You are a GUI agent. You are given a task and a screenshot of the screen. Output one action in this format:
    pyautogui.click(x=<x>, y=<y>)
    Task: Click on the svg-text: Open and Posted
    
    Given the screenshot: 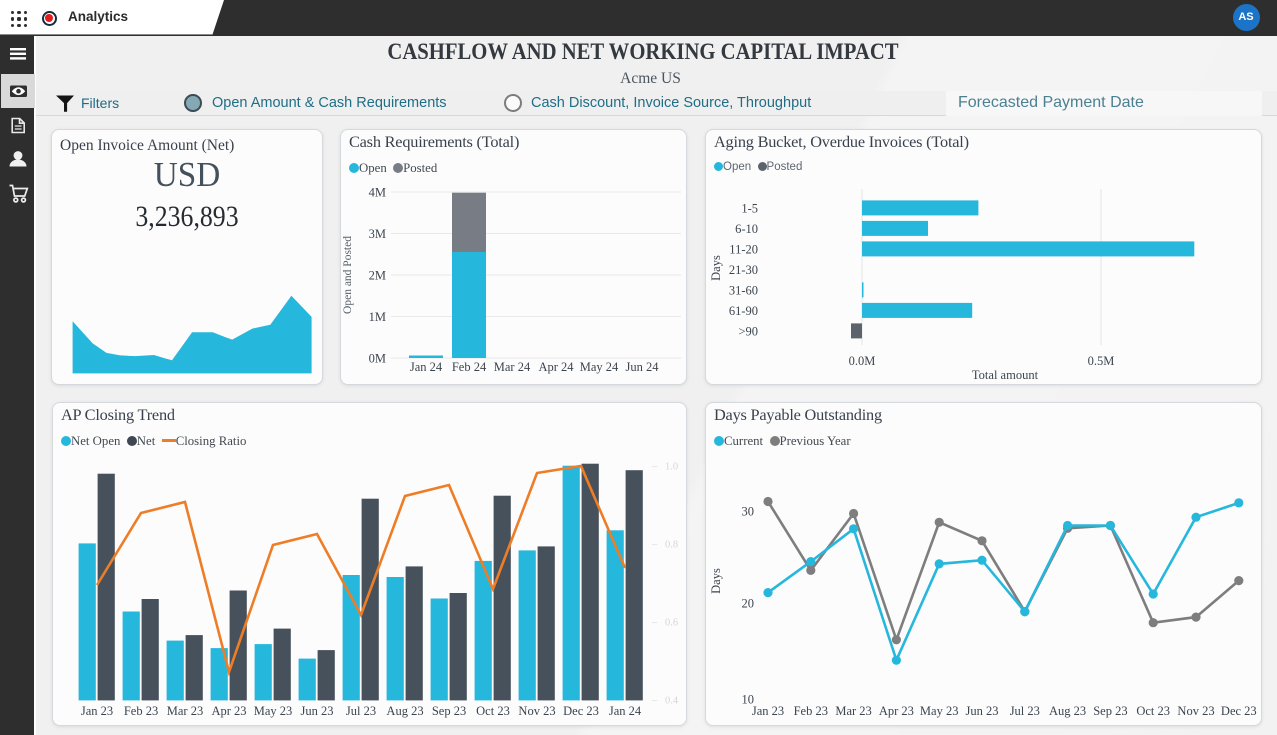 What is the action you would take?
    pyautogui.click(x=348, y=275)
    